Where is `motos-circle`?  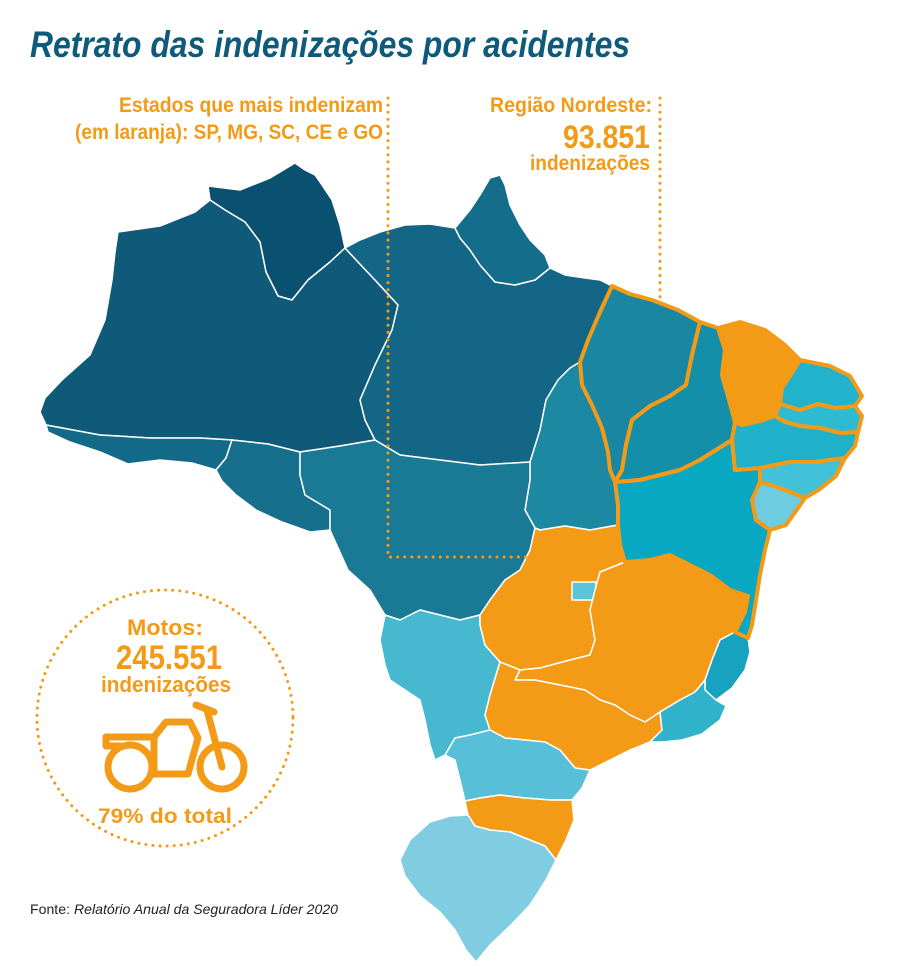 motos-circle is located at coordinates (165, 718).